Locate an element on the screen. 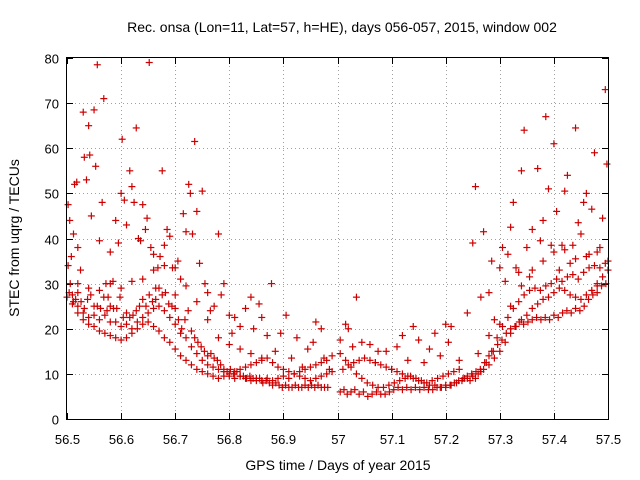  x-tick-label: 56.7 is located at coordinates (175, 439).